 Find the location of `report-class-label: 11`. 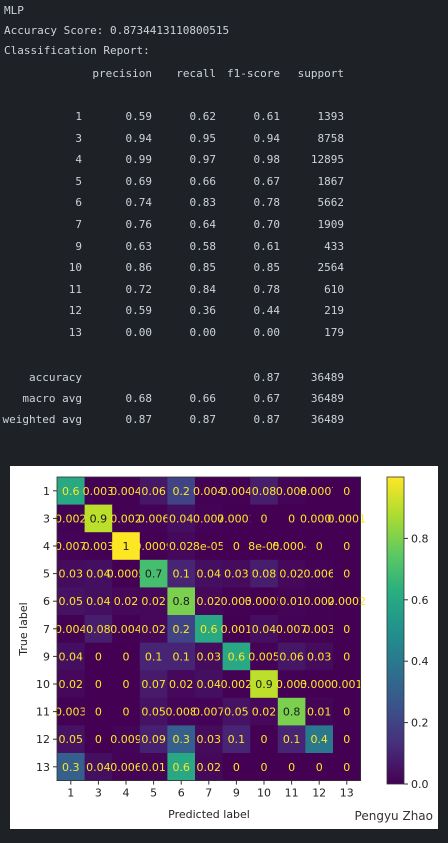

report-class-label: 11 is located at coordinates (75, 289).